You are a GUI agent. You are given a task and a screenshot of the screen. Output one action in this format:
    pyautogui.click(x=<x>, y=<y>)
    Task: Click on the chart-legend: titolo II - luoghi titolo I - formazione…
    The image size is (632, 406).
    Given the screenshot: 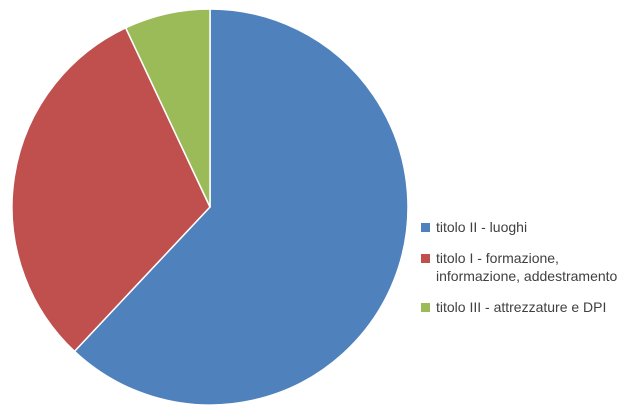 What is the action you would take?
    pyautogui.click(x=523, y=273)
    